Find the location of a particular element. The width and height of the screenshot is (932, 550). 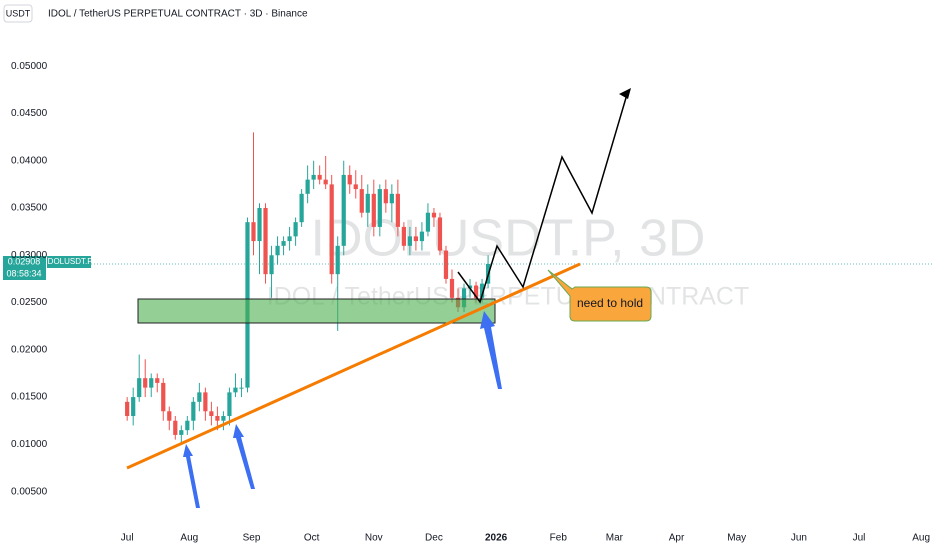

x-tick-label: Feb is located at coordinates (559, 538).